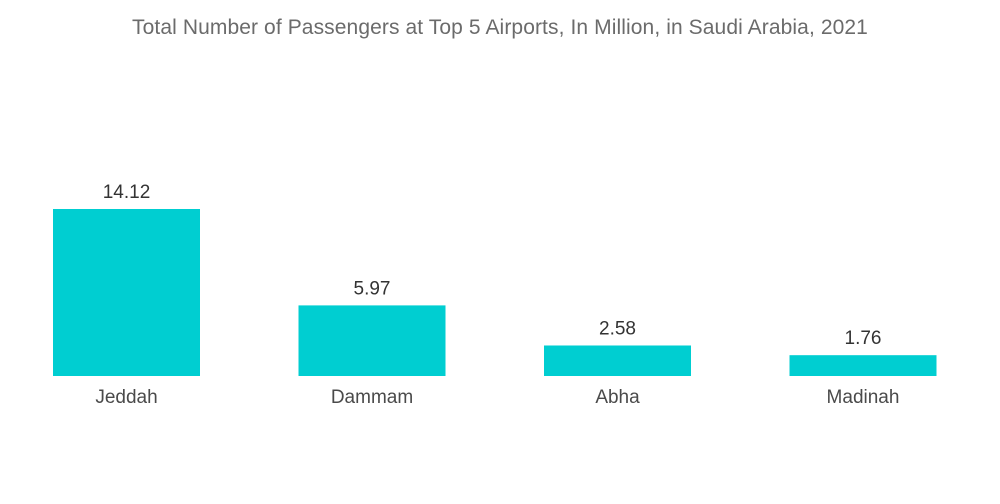 The image size is (1000, 504). Describe the element at coordinates (372, 288) in the screenshot. I see `data-label-dammam: 5.97` at that location.